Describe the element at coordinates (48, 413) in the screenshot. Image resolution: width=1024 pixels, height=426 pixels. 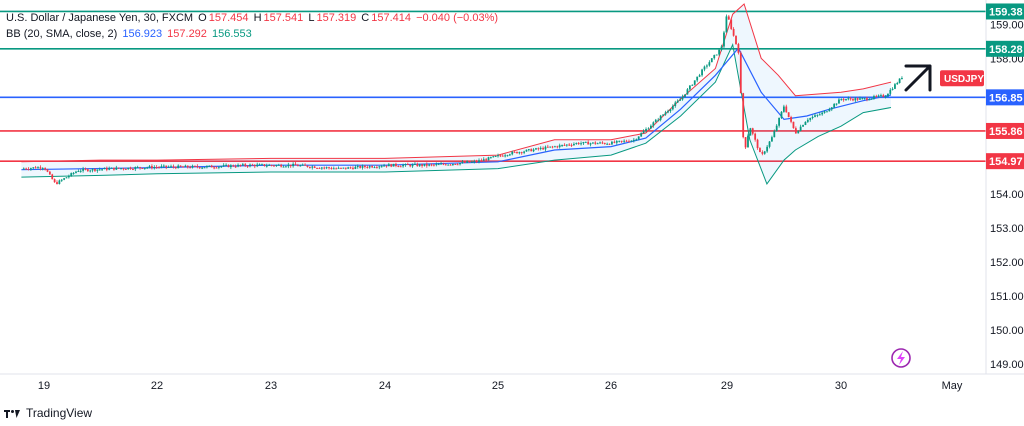
I see `tradingview-logo: TradingView` at that location.